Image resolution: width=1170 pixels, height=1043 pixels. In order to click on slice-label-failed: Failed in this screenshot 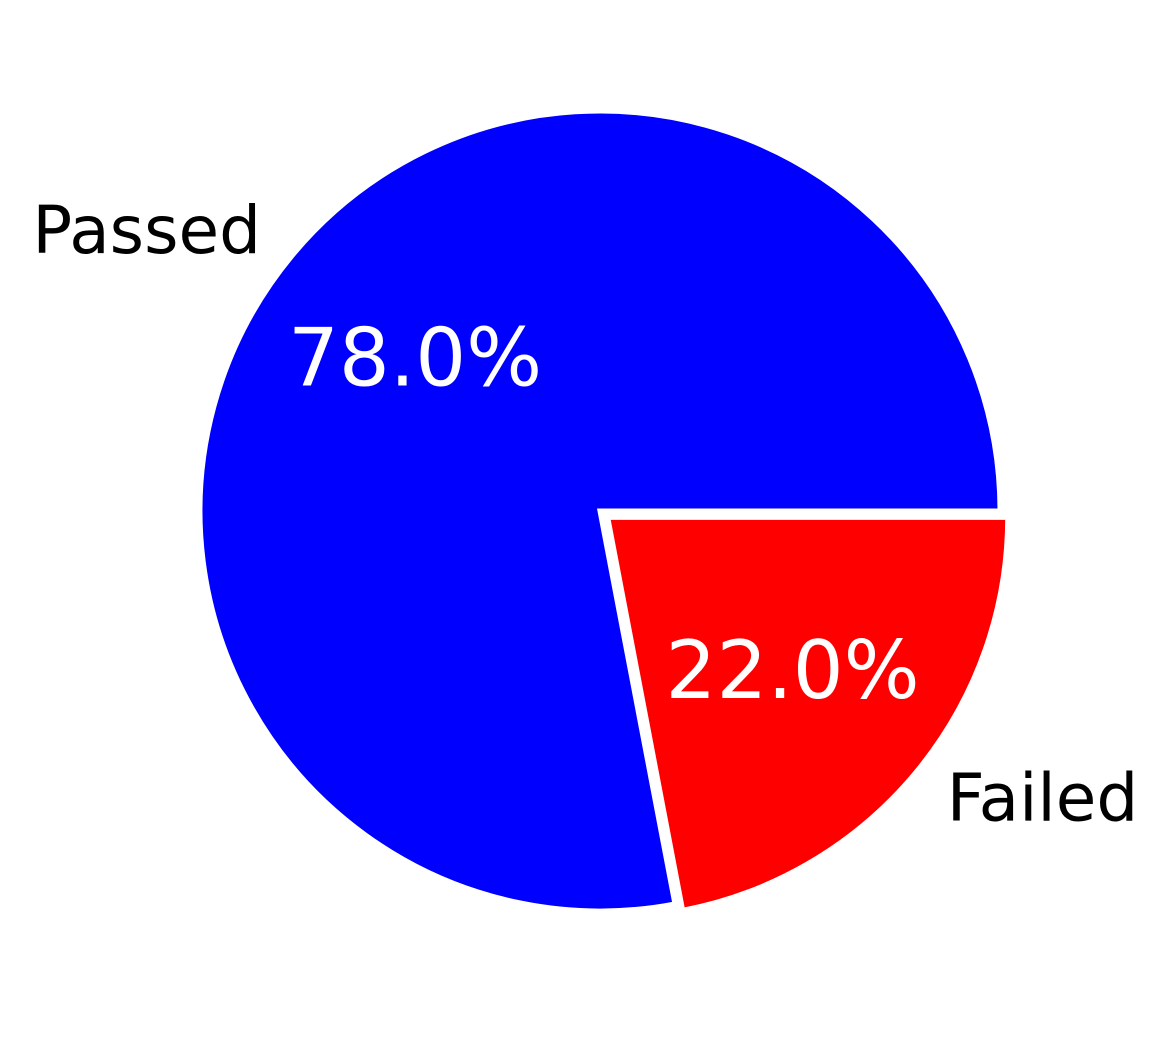, I will do `click(1043, 797)`.